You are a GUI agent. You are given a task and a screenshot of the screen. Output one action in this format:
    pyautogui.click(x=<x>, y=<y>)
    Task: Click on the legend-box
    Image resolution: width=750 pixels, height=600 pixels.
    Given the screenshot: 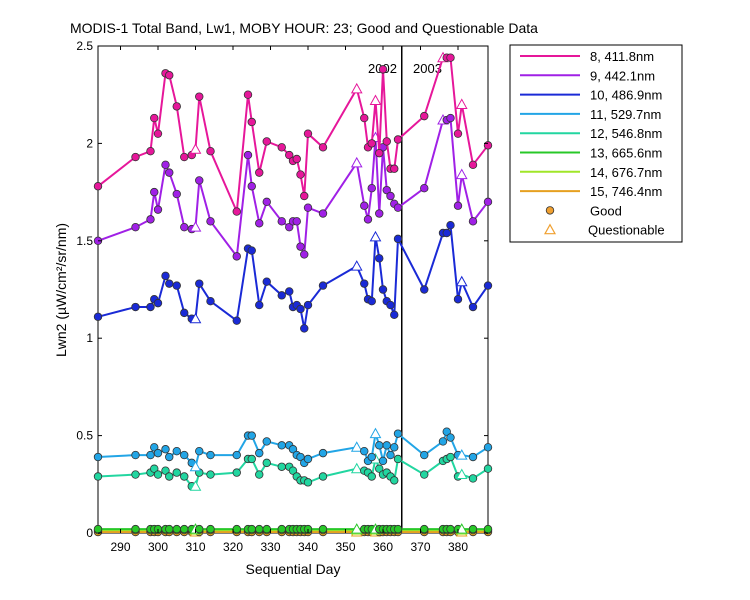 What is the action you would take?
    pyautogui.click(x=596, y=143)
    